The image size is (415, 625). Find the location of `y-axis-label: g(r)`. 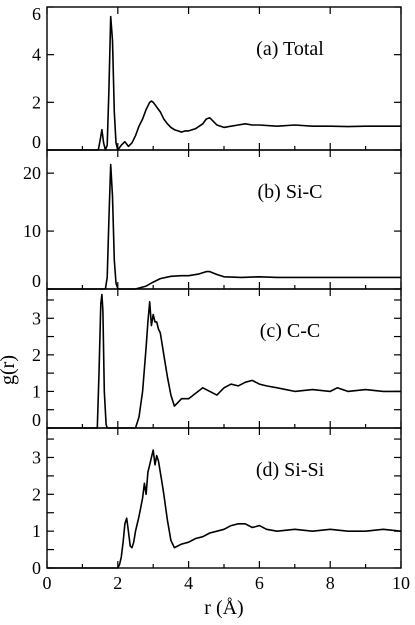

y-axis-label: g(r) is located at coordinates (9, 370).